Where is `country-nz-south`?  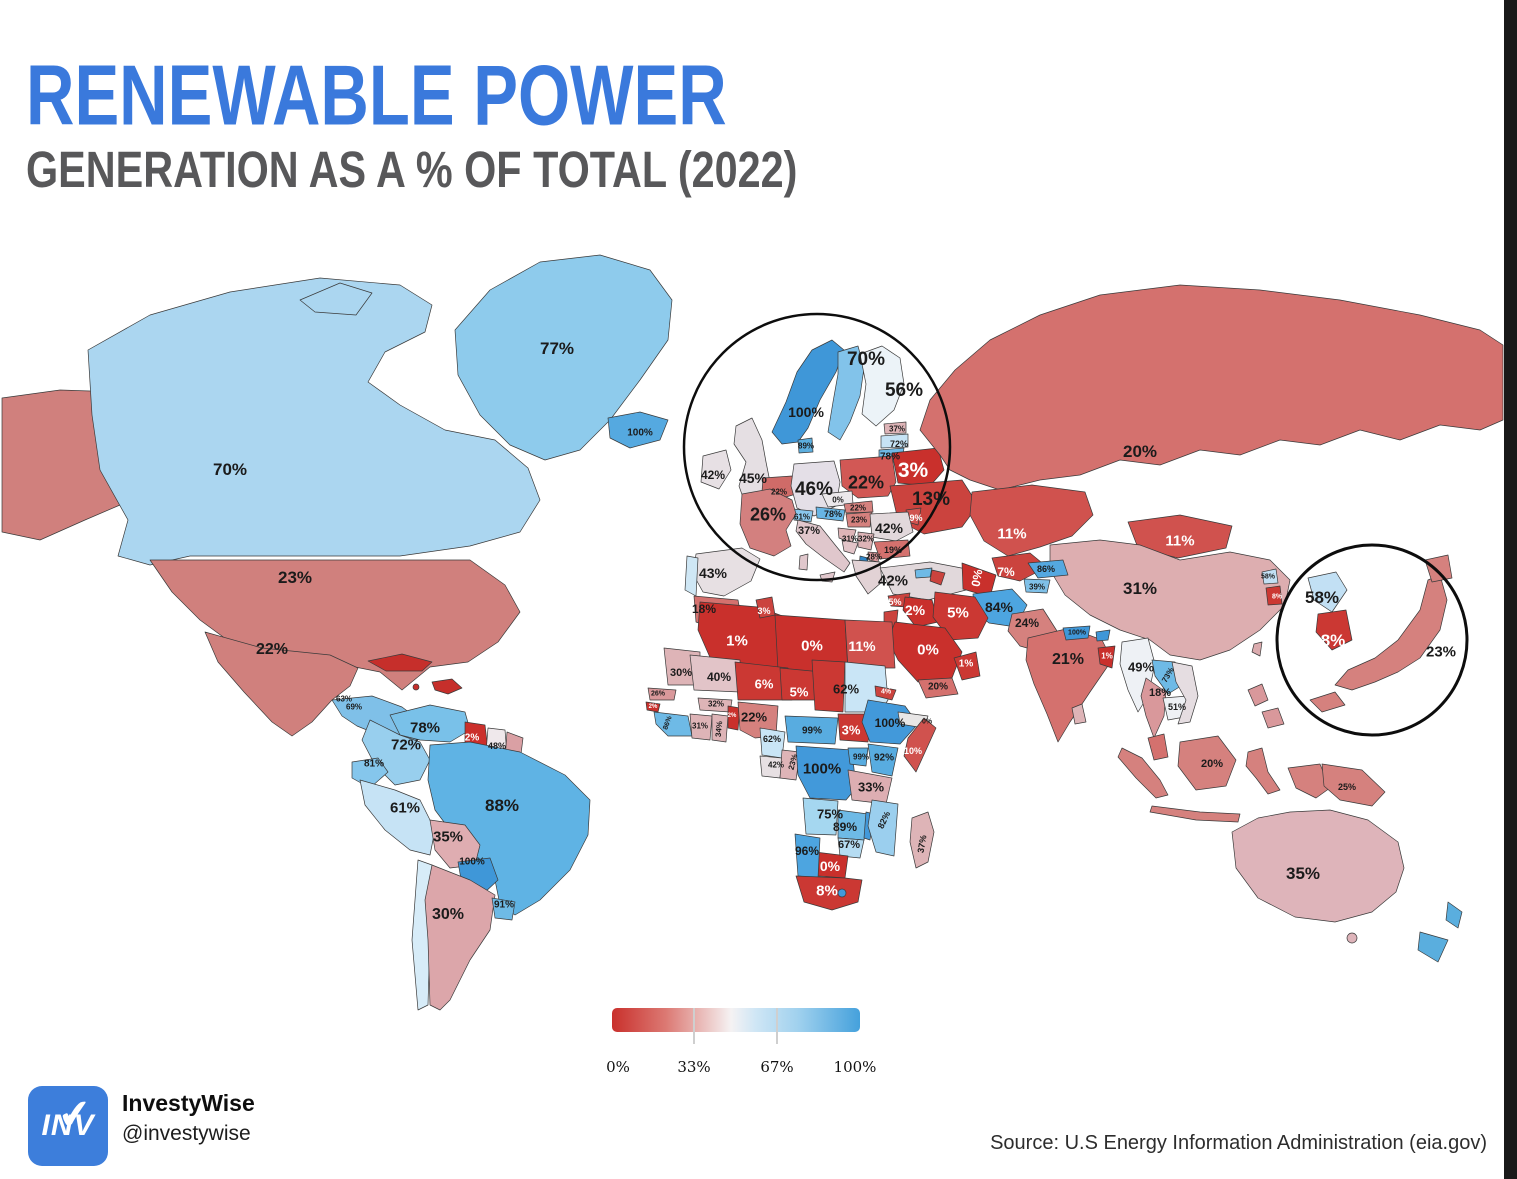 country-nz-south is located at coordinates (1433, 947).